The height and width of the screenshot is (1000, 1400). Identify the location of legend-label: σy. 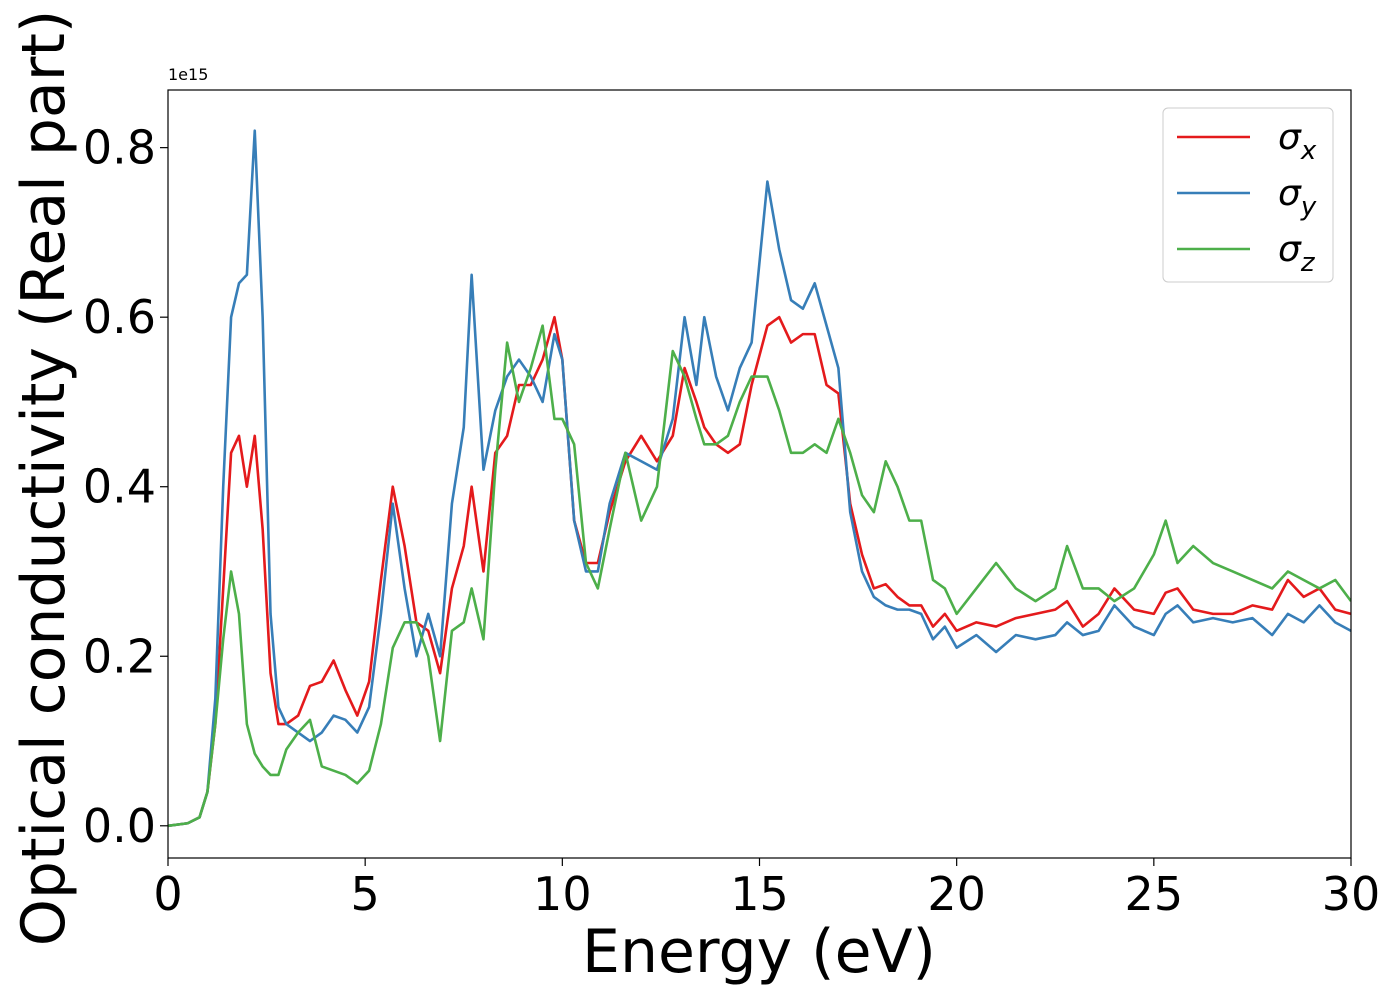
(1297, 197).